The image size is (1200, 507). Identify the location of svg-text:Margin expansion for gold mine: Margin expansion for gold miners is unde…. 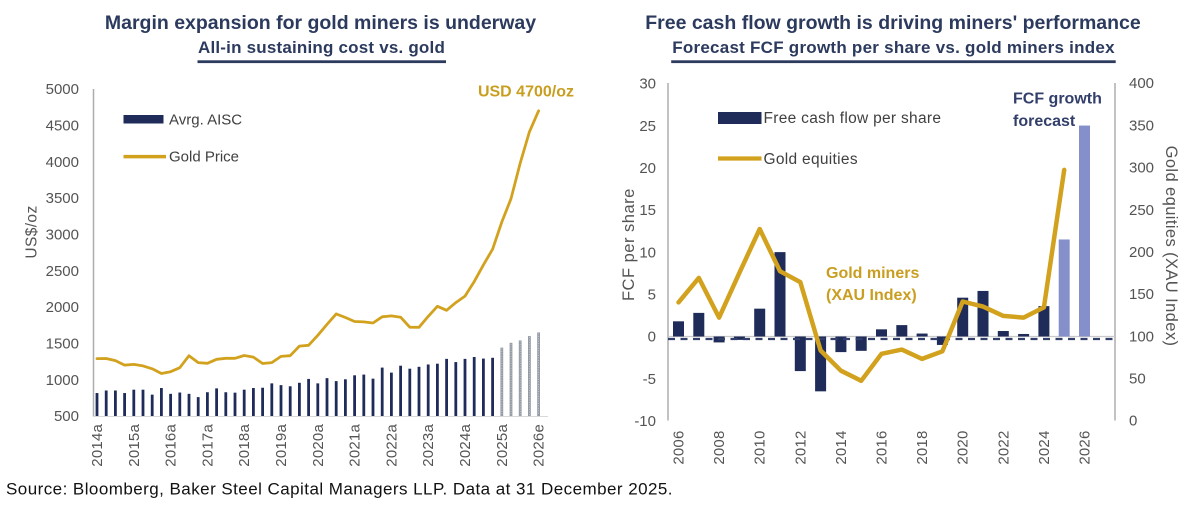
(320, 23).